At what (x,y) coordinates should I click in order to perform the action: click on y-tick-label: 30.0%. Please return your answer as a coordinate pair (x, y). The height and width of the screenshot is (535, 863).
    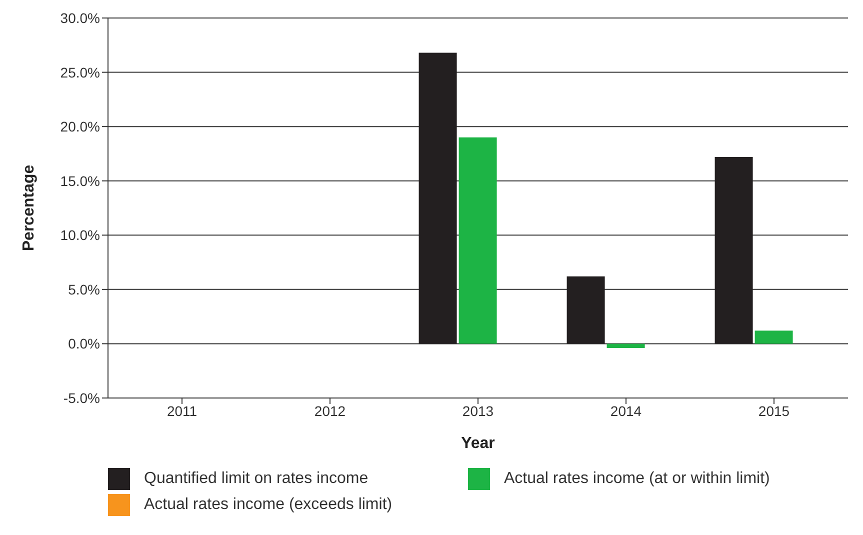
    Looking at the image, I should click on (80, 18).